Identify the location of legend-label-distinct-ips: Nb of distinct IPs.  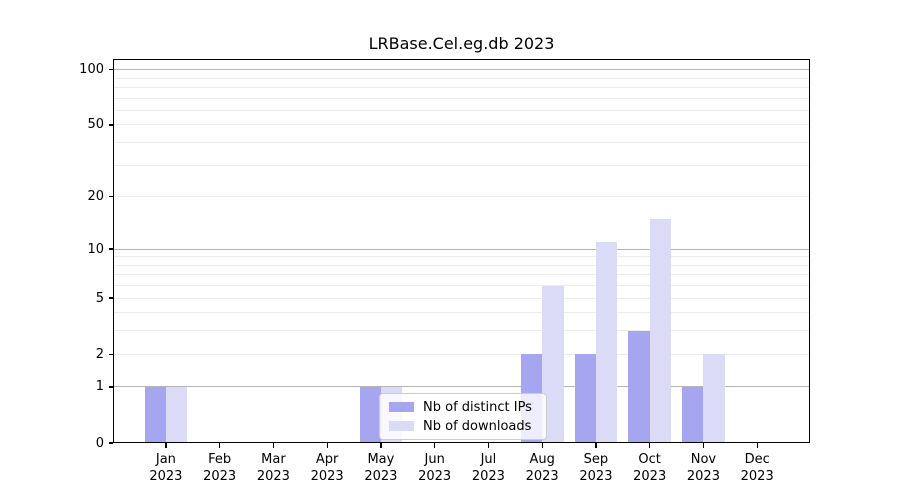
(477, 407).